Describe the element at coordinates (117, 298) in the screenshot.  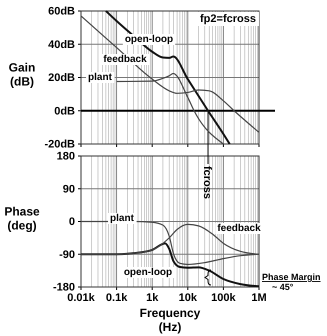
I see `x-tick-label: 0.1k` at that location.